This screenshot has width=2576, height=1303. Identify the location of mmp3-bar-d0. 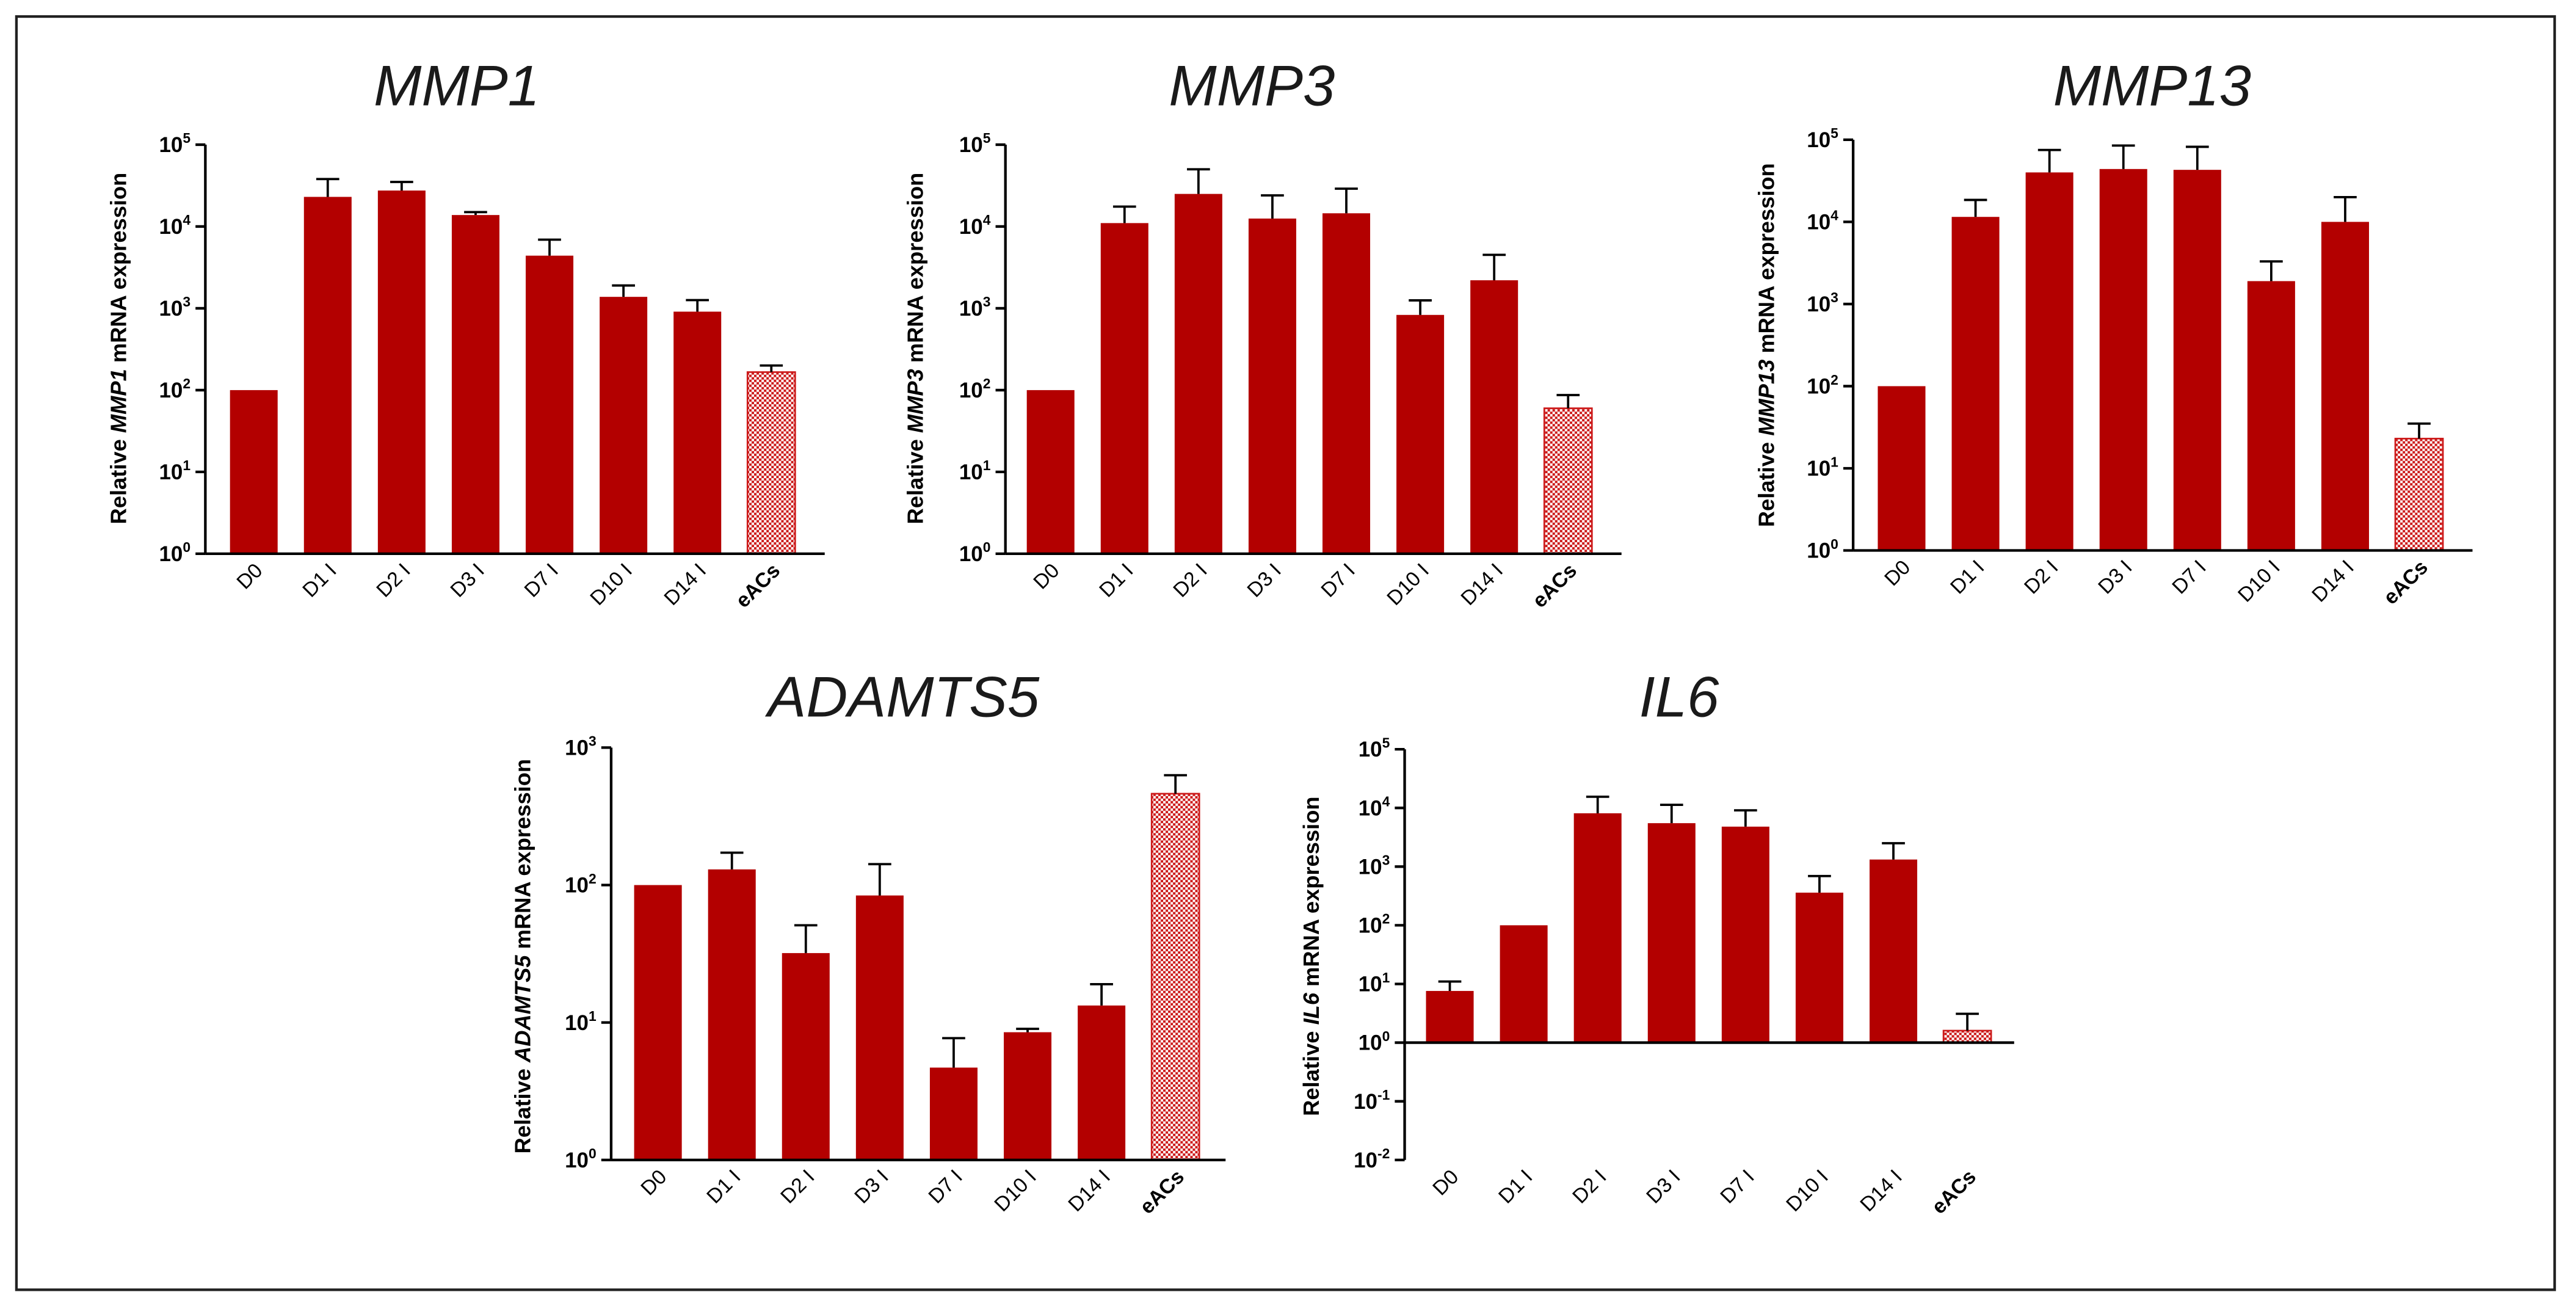
(1050, 472).